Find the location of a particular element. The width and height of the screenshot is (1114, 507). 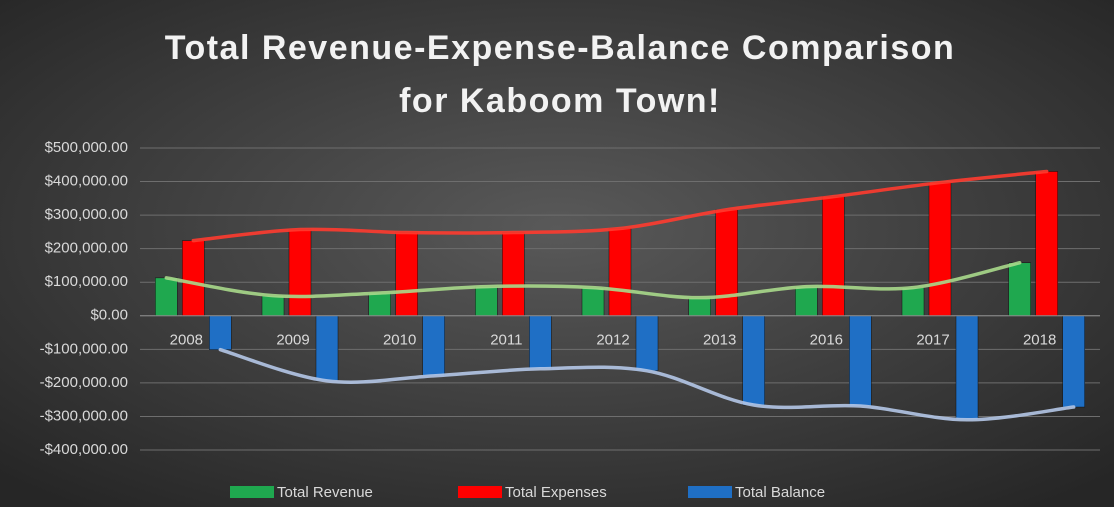

y-tick-label: -$100,000.00 is located at coordinates (84, 348).